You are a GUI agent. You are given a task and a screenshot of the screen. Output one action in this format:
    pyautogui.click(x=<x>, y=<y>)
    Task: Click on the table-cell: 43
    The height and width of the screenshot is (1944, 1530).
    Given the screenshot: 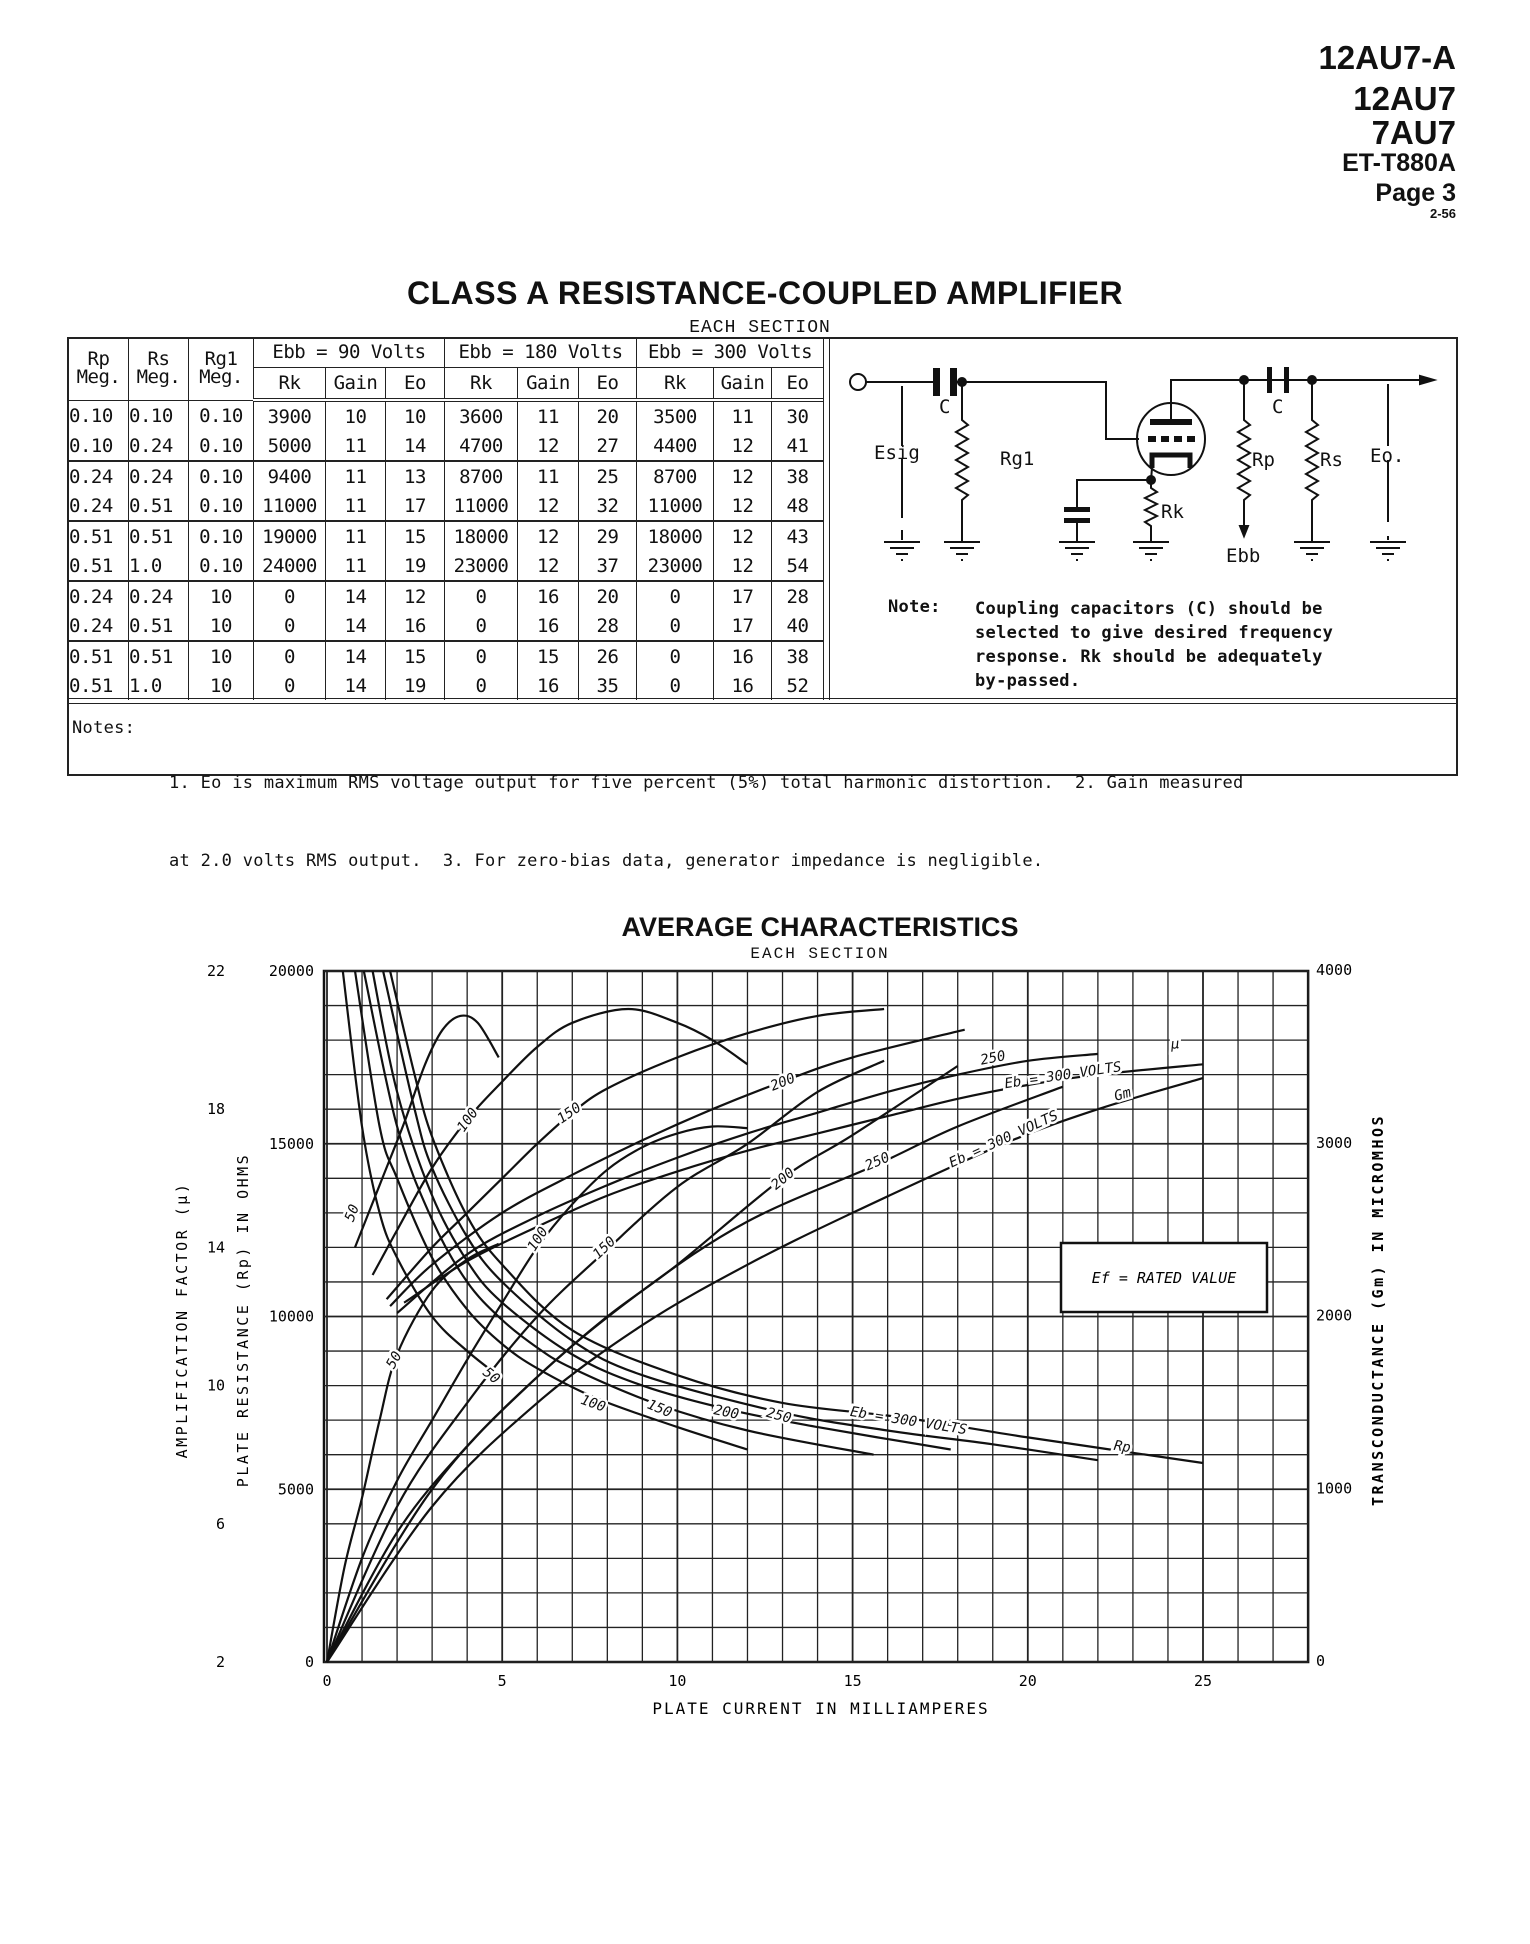 What is the action you would take?
    pyautogui.click(x=797, y=535)
    